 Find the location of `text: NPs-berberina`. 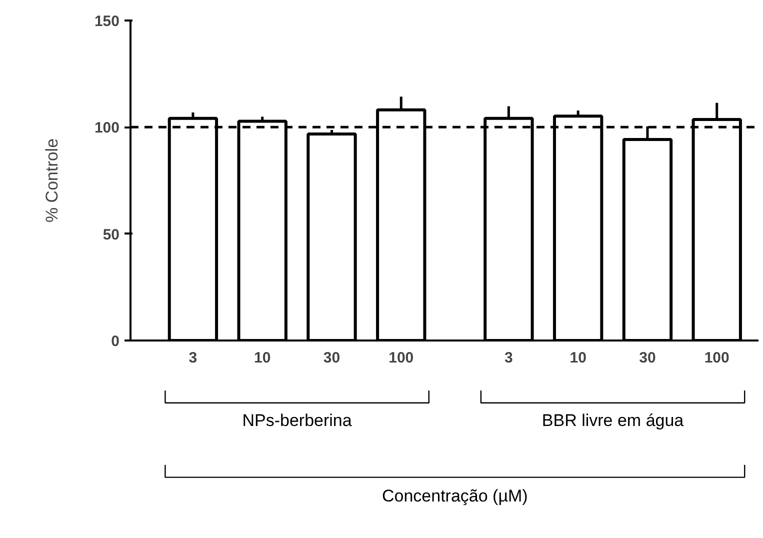

text: NPs-berberina is located at coordinates (297, 420).